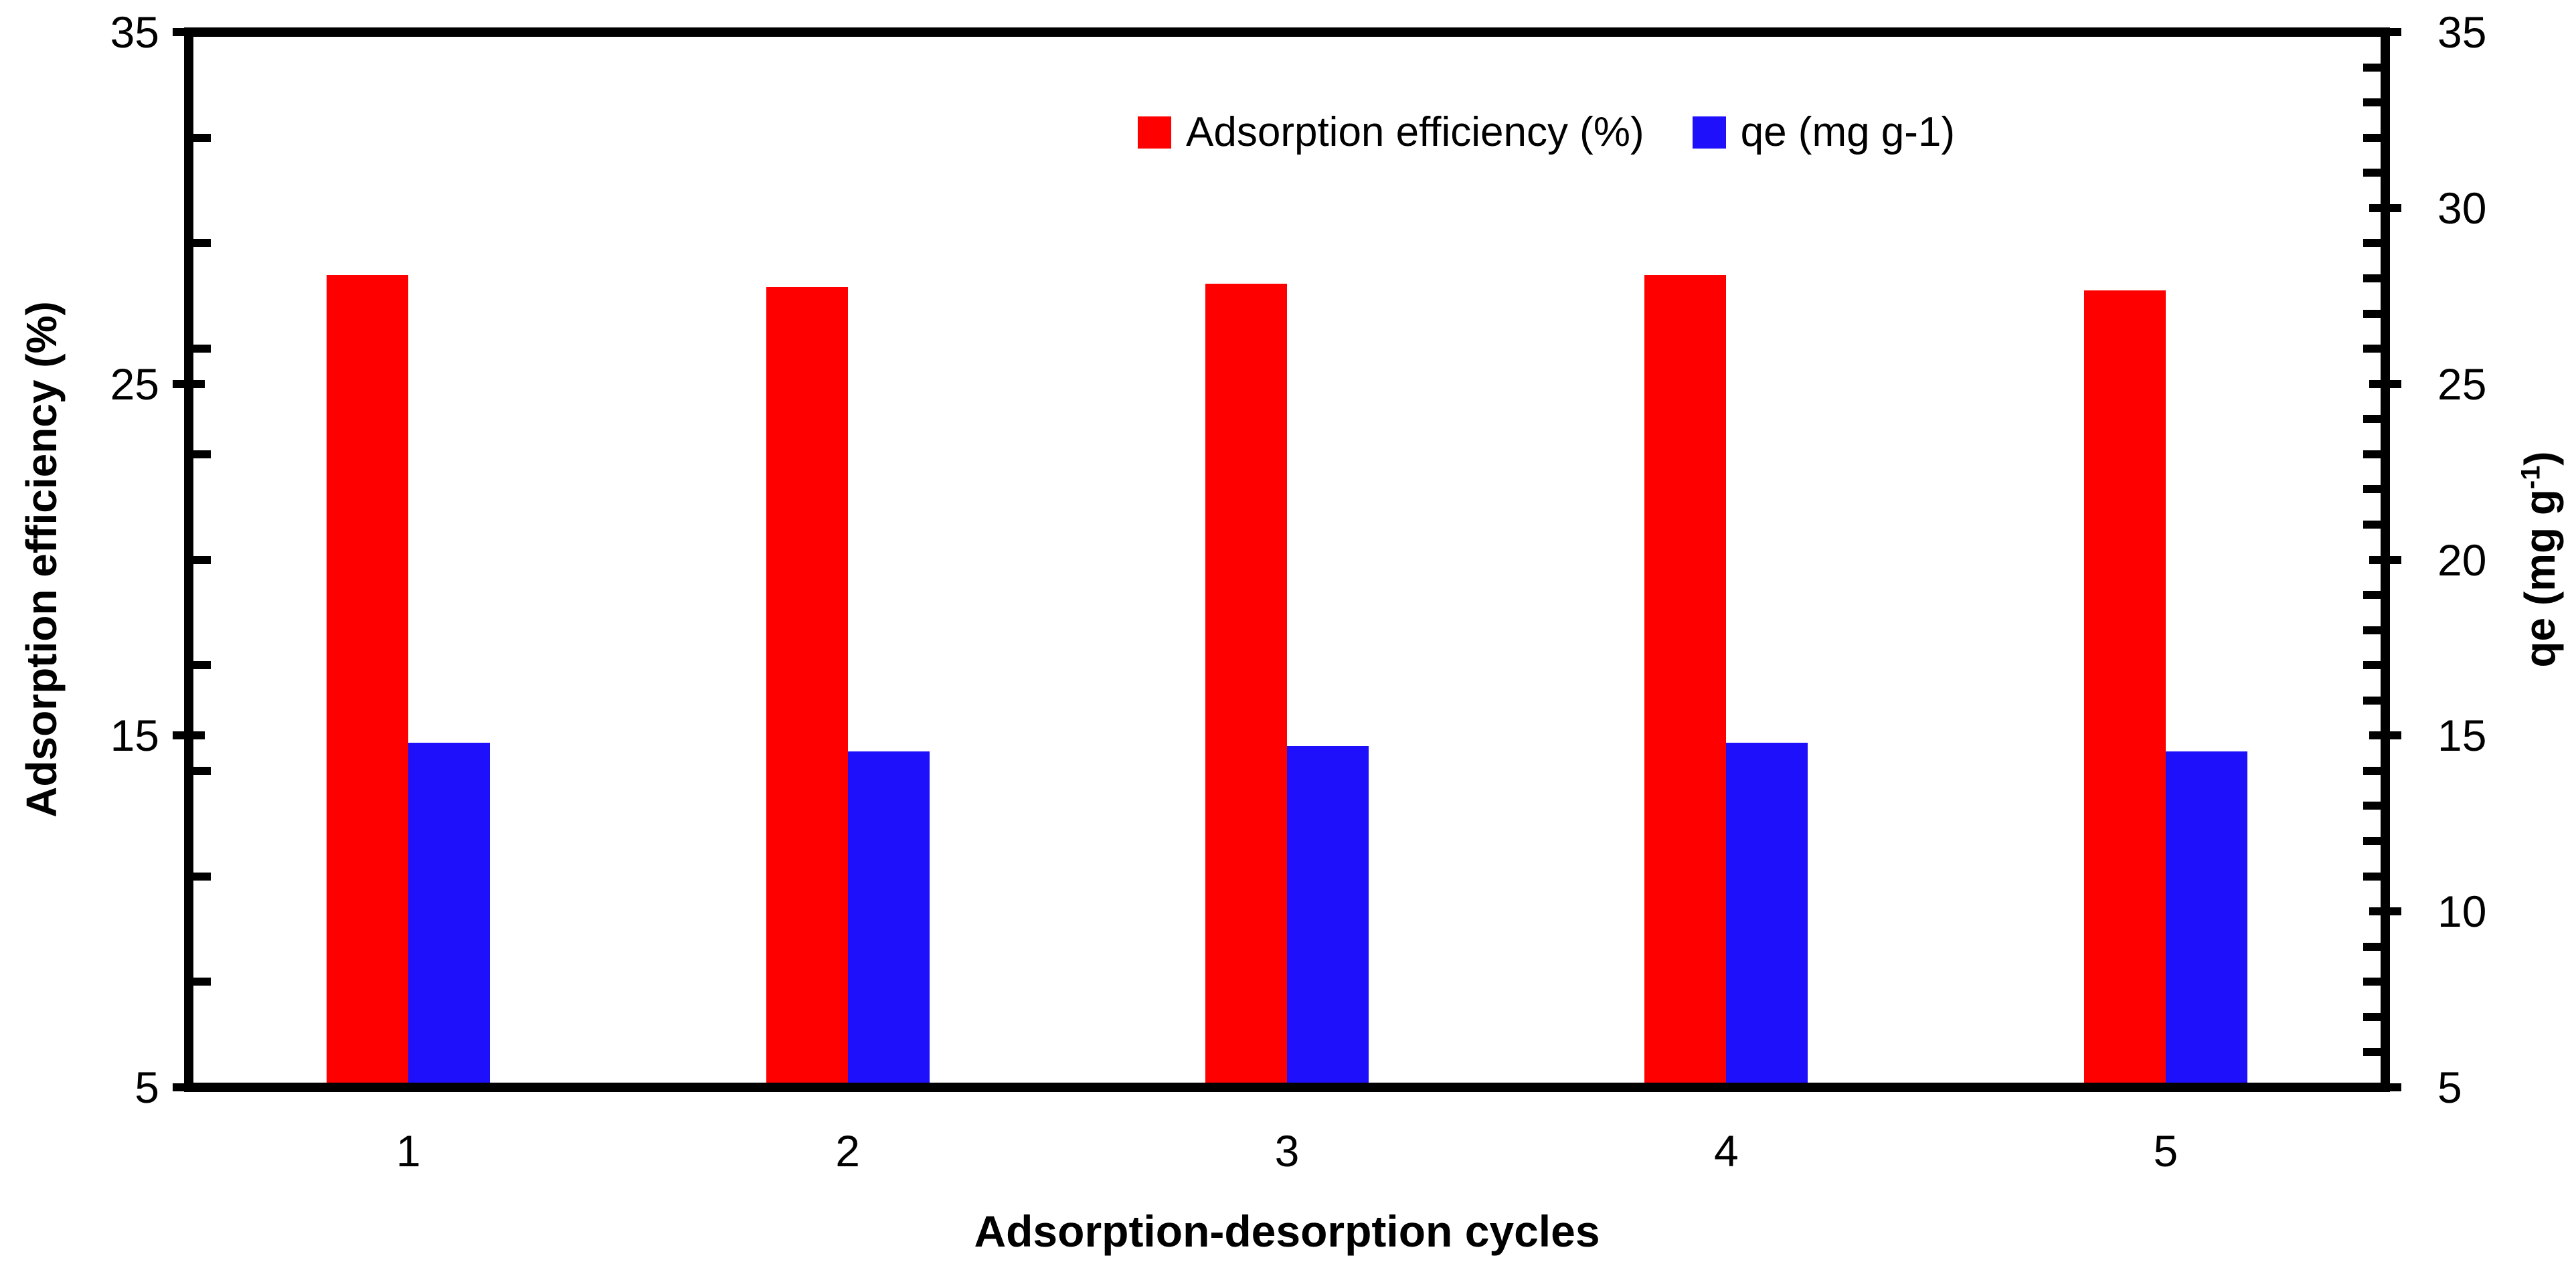  I want to click on left-axis-tick-label: 15, so click(134, 736).